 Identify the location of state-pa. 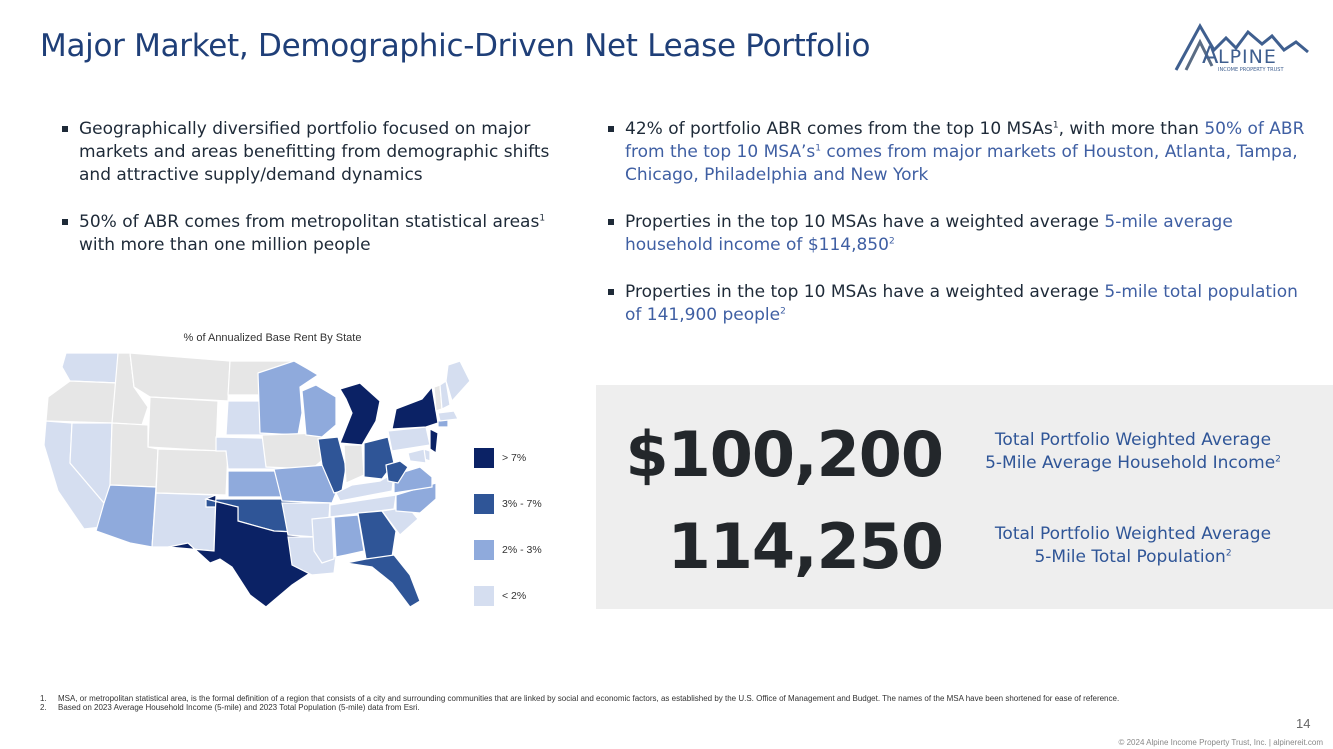
(409, 439).